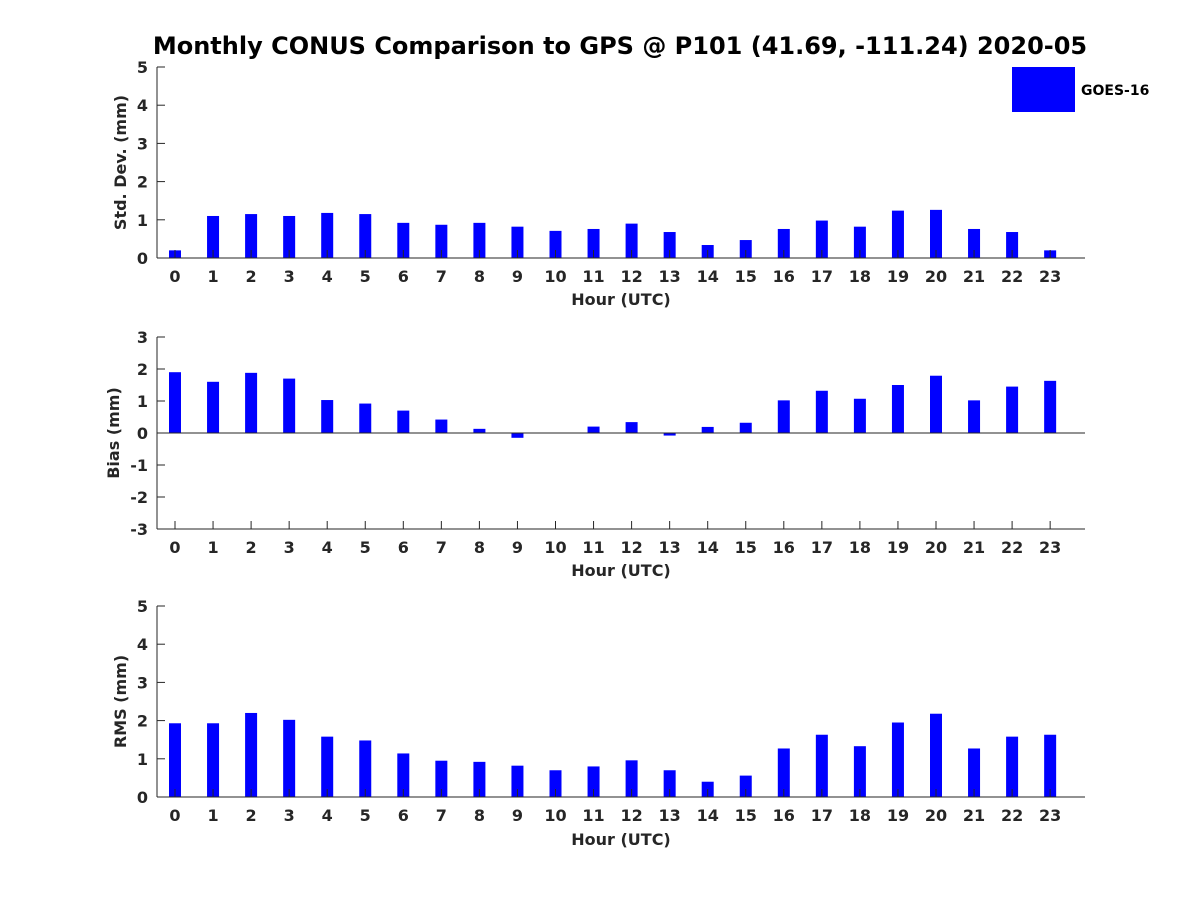 This screenshot has height=900, width=1200. I want to click on x-tick-label: 2, so click(251, 276).